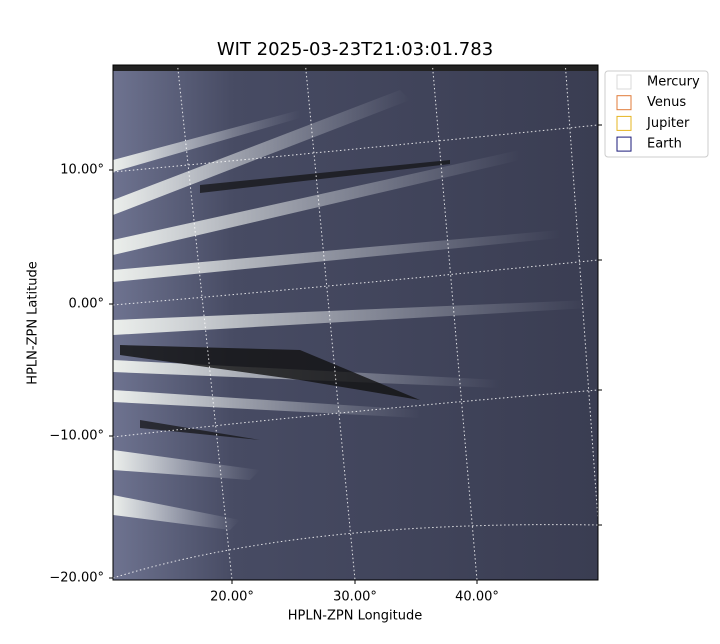  What do you see at coordinates (656, 114) in the screenshot?
I see `legend: Mercury Venus Jupiter Earth` at bounding box center [656, 114].